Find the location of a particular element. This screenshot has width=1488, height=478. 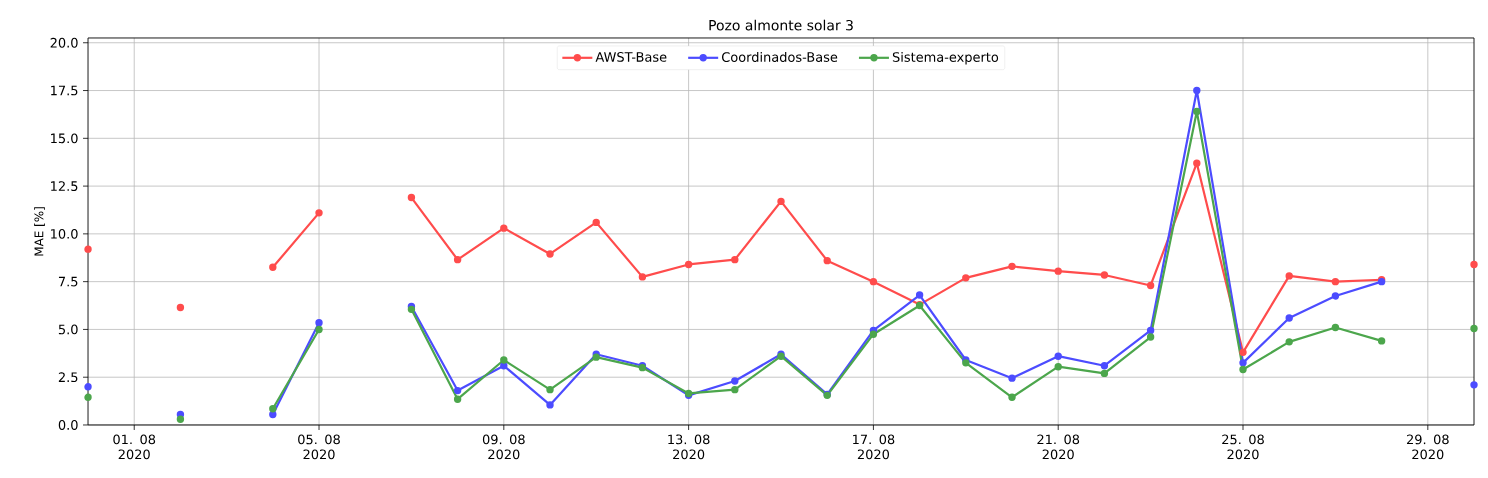

y-tick-label: 20.0 is located at coordinates (64, 42).